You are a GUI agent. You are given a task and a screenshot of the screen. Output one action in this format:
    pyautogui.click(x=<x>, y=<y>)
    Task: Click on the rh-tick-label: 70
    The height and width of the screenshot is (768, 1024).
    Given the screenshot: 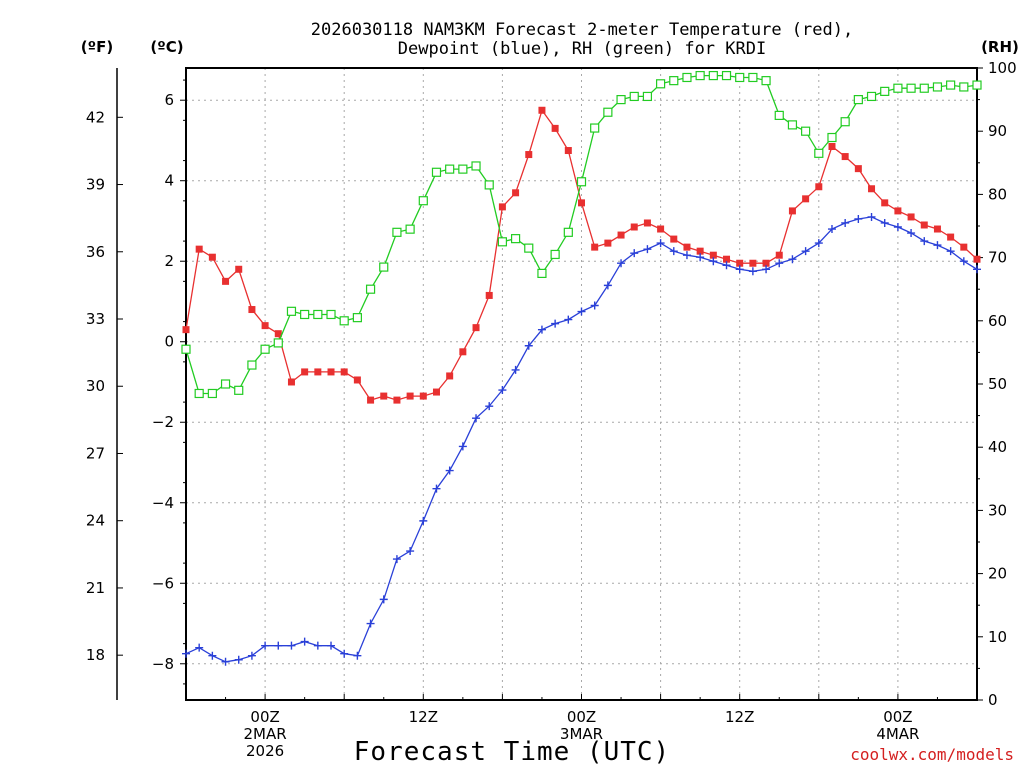 What is the action you would take?
    pyautogui.click(x=997, y=258)
    